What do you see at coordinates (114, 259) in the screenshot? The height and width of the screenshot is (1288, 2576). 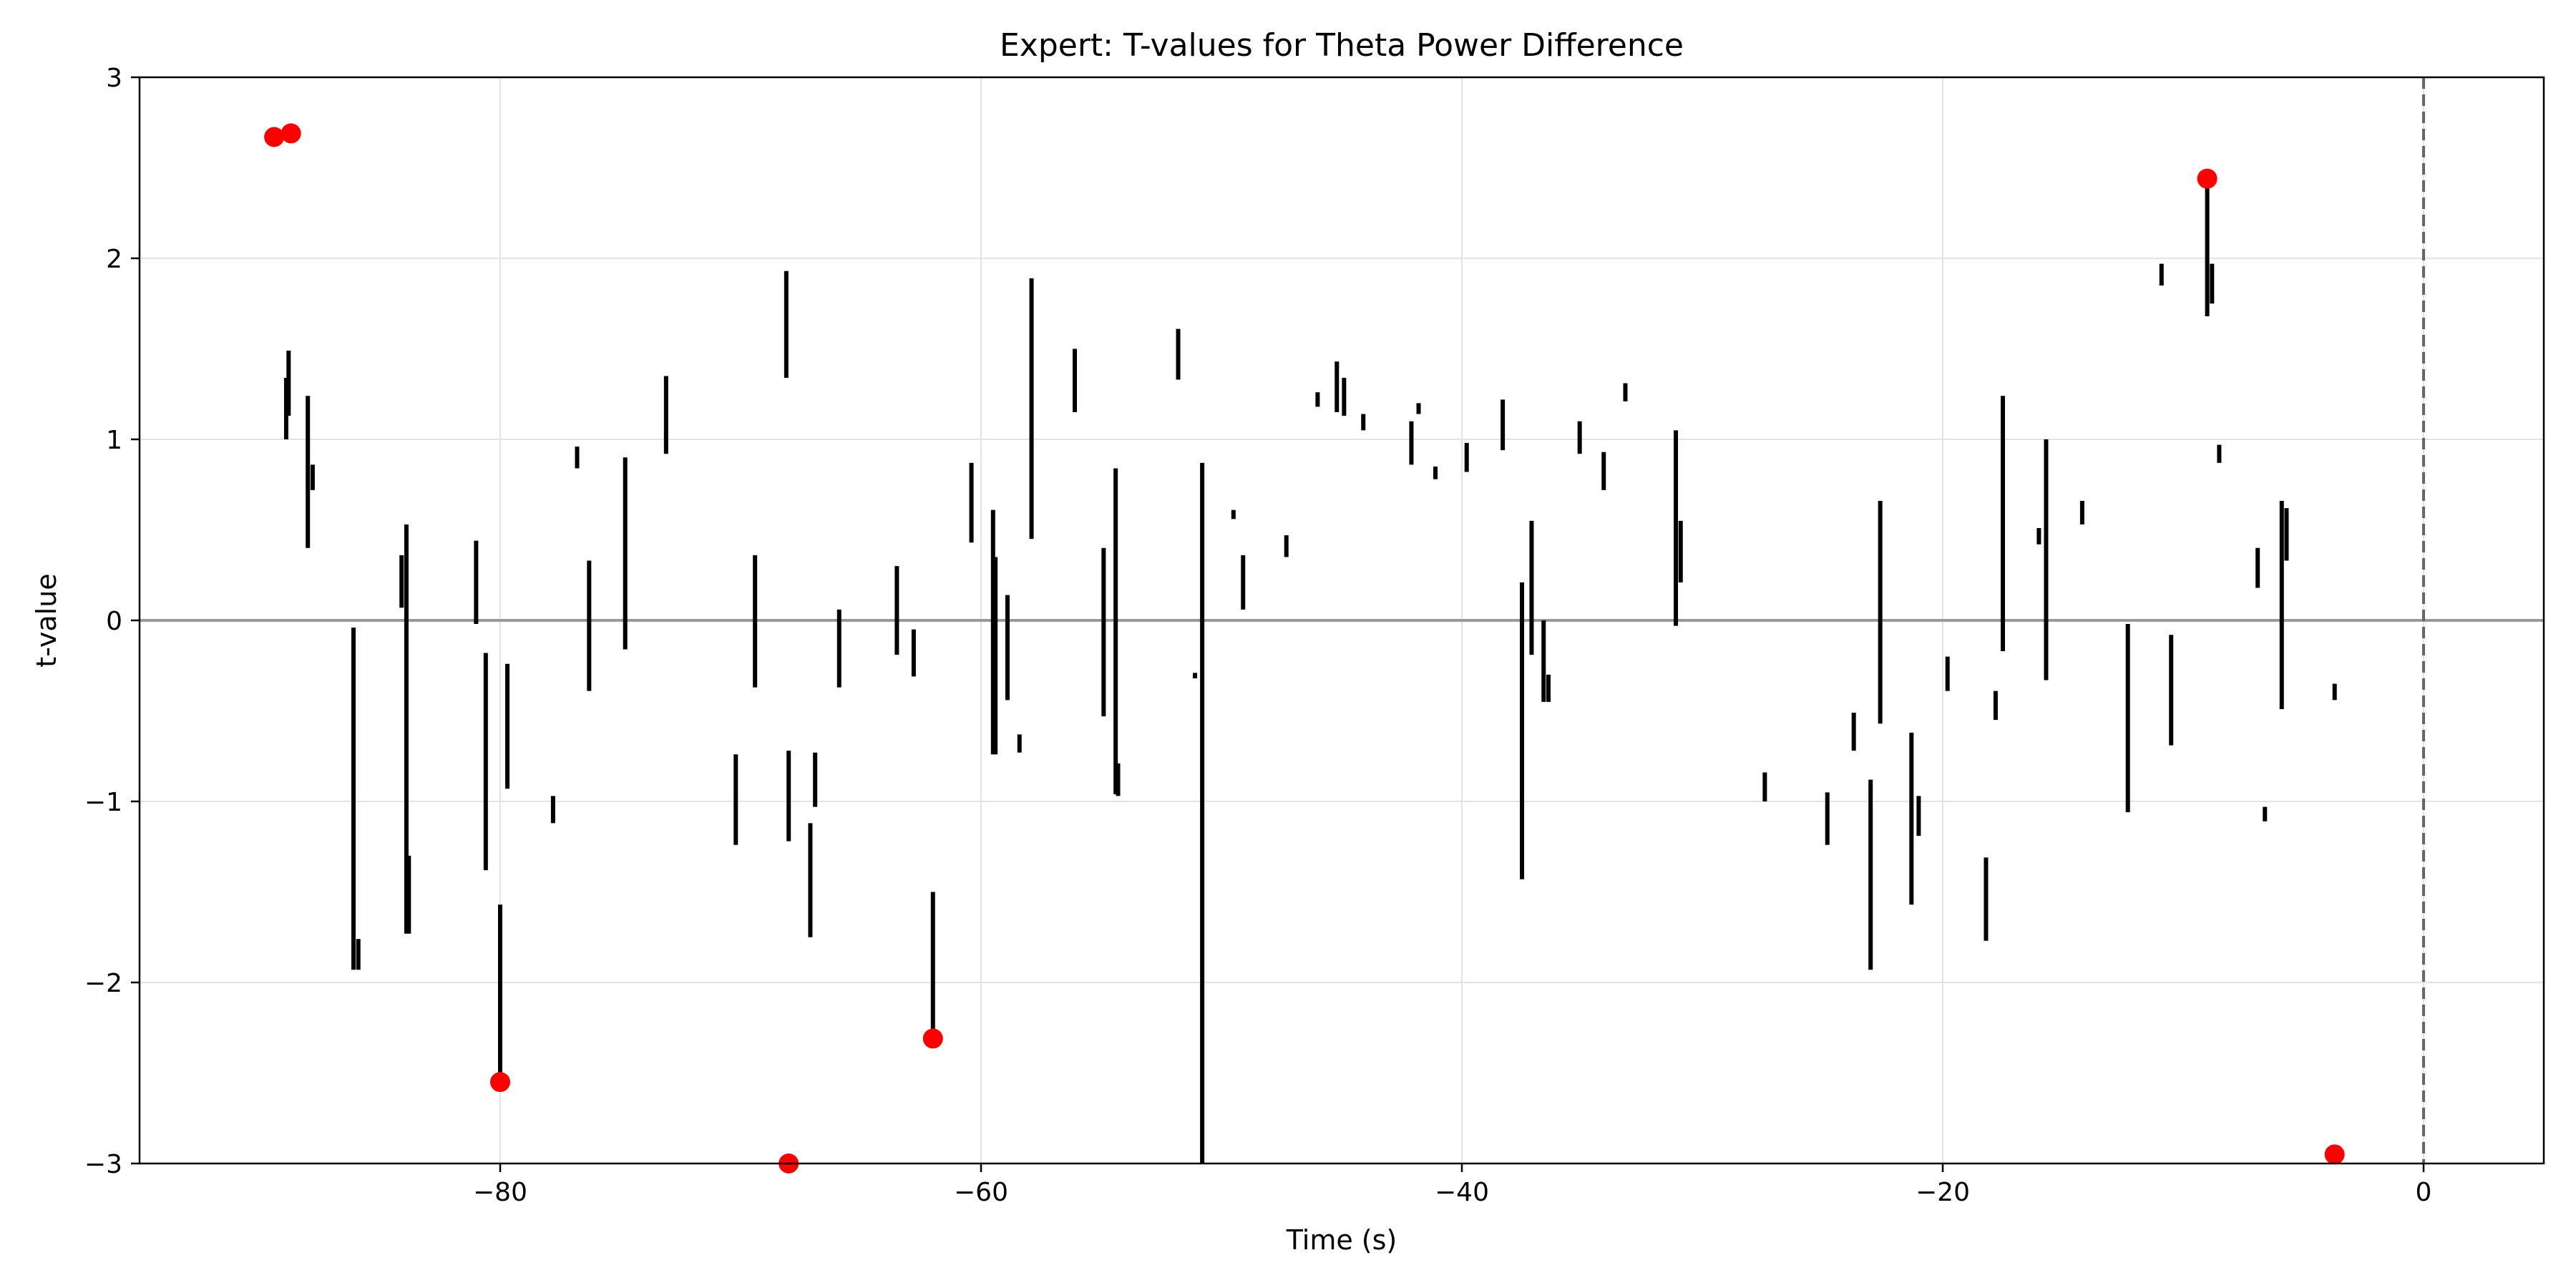 I see `y-tick-label: 2` at bounding box center [114, 259].